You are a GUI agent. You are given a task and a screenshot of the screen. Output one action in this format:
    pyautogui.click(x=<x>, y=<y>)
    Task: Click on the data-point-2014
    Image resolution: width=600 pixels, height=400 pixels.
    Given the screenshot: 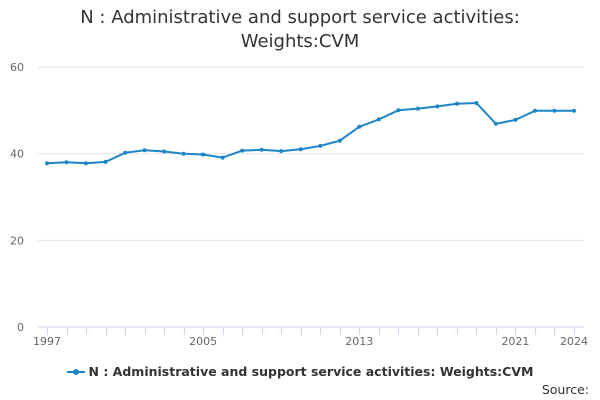 What is the action you would take?
    pyautogui.click(x=378, y=119)
    